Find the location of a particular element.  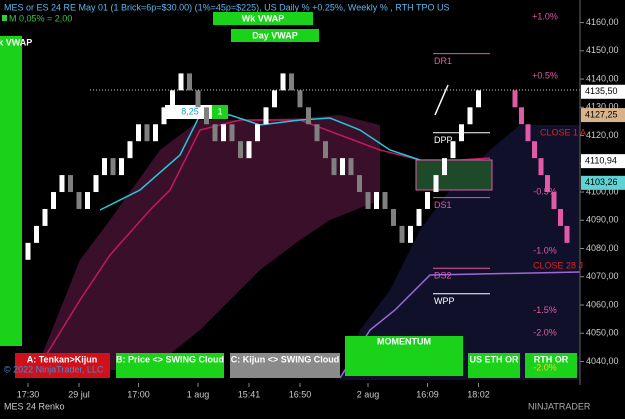

y-tick-label: 4080,00 is located at coordinates (602, 248).